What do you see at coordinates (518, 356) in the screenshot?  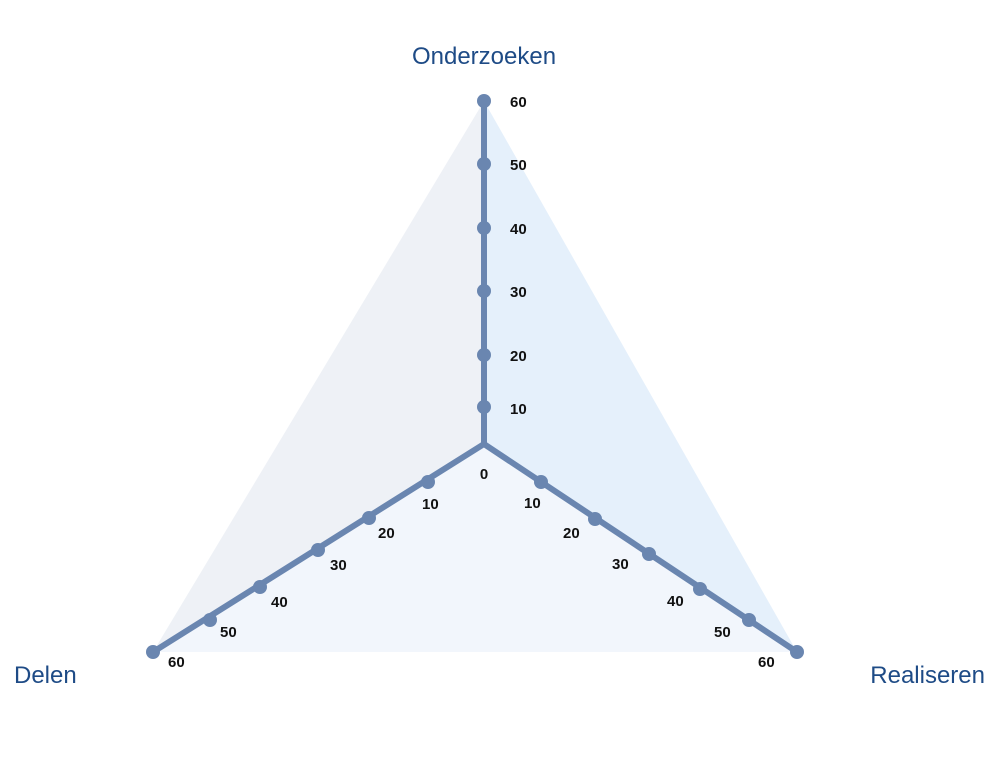 I see `tick-label-onderzoeken-20: 20` at bounding box center [518, 356].